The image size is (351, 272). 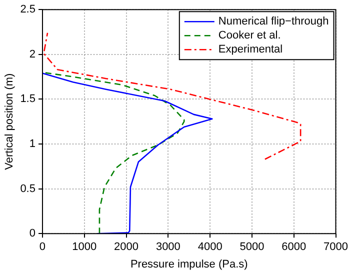 What do you see at coordinates (32, 144) in the screenshot?
I see `y-tick-label: 1` at bounding box center [32, 144].